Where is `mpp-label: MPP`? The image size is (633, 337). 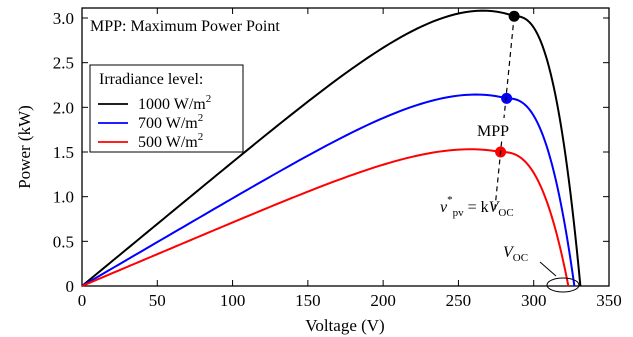
mpp-label: MPP is located at coordinates (493, 131).